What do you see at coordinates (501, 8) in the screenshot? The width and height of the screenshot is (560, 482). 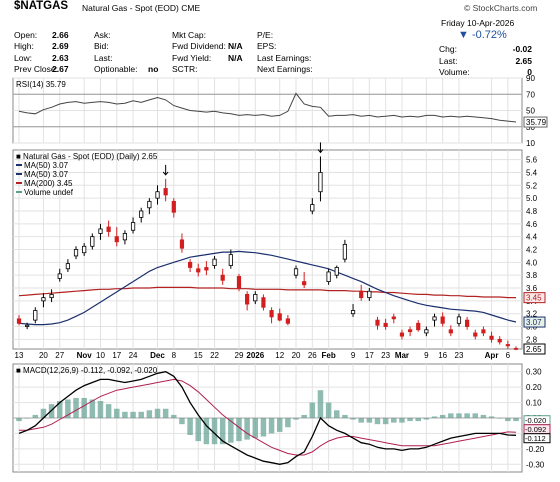 I see `brand-logo: © StockCharts.com` at bounding box center [501, 8].